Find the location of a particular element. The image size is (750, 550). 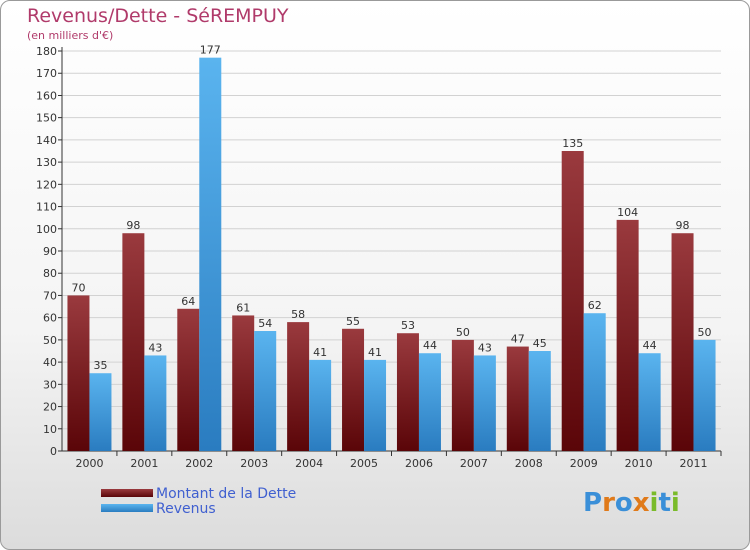

data-label-revenue: 62 is located at coordinates (595, 305).